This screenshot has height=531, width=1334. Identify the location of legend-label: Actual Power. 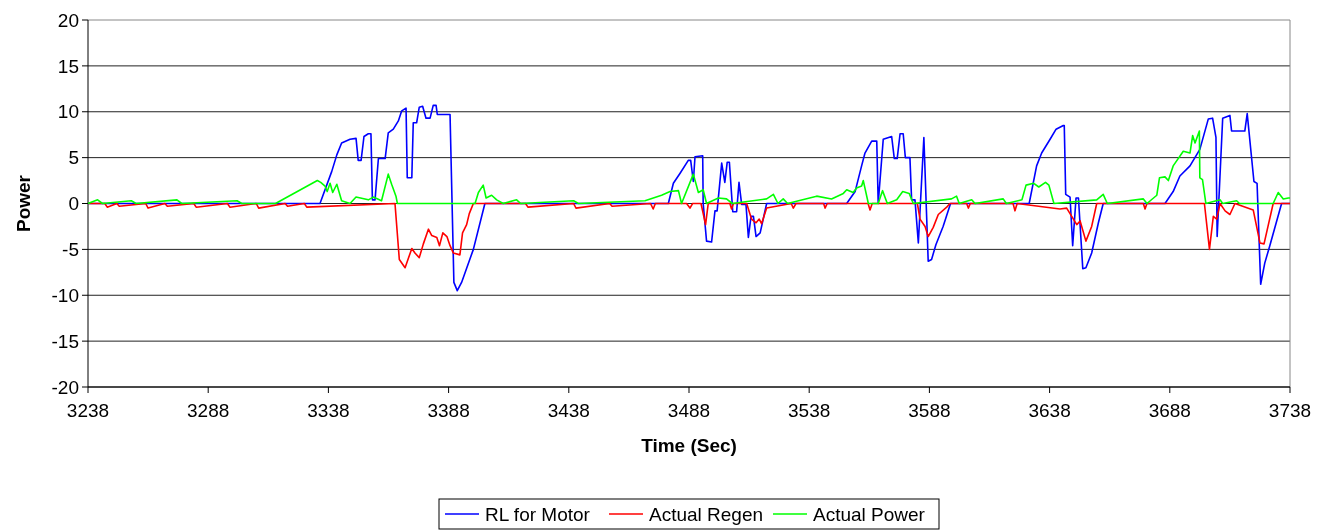
(869, 514).